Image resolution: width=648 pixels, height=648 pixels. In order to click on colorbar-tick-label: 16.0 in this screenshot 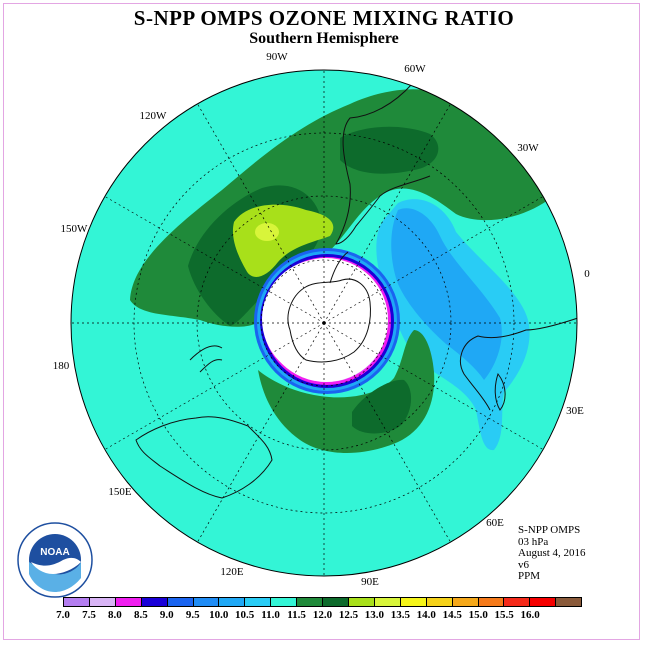, I will do `click(530, 615)`.